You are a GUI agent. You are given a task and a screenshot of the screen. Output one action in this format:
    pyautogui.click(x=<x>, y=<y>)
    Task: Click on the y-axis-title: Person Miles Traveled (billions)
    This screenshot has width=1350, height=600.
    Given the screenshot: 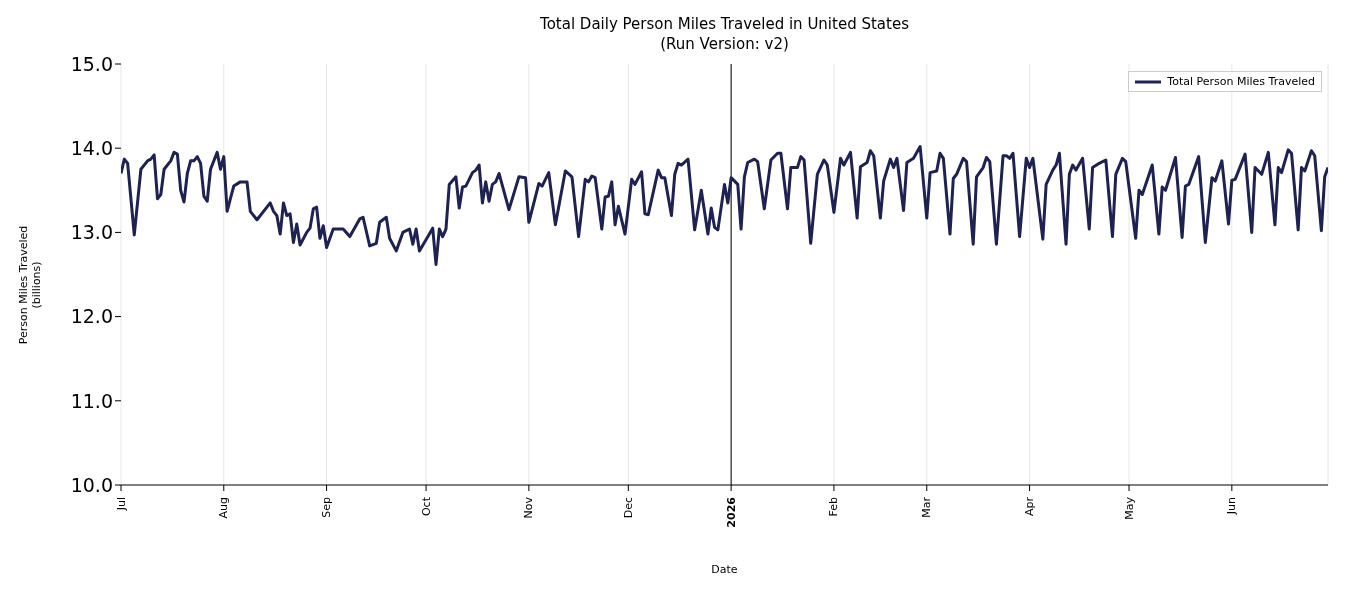 What is the action you would take?
    pyautogui.click(x=30, y=285)
    